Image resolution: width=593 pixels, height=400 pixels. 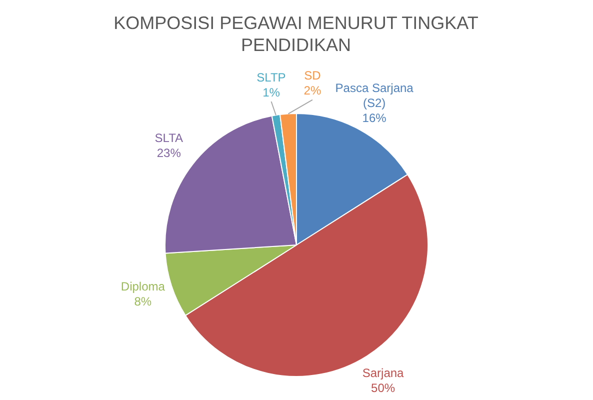 I want to click on slice-label: Diploma, so click(x=143, y=287).